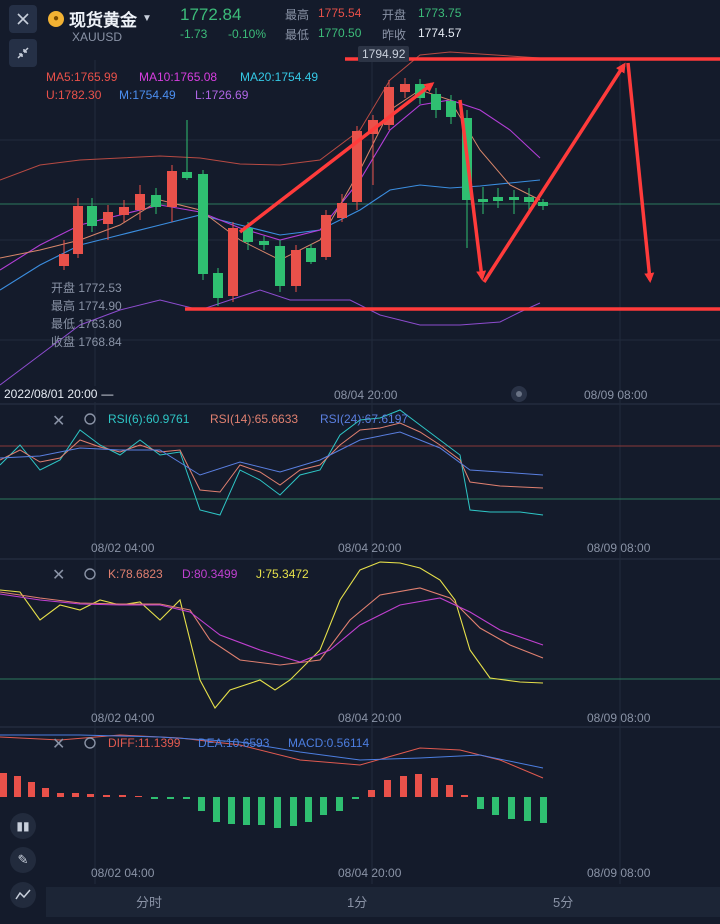 The height and width of the screenshot is (924, 720). What do you see at coordinates (440, 13) in the screenshot?
I see `open-value: 1773.75` at bounding box center [440, 13].